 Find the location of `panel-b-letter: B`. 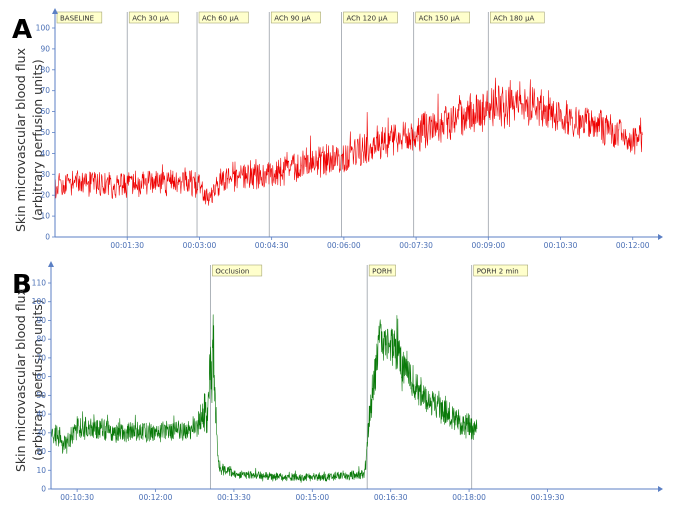

panel-b-letter: B is located at coordinates (22, 285).